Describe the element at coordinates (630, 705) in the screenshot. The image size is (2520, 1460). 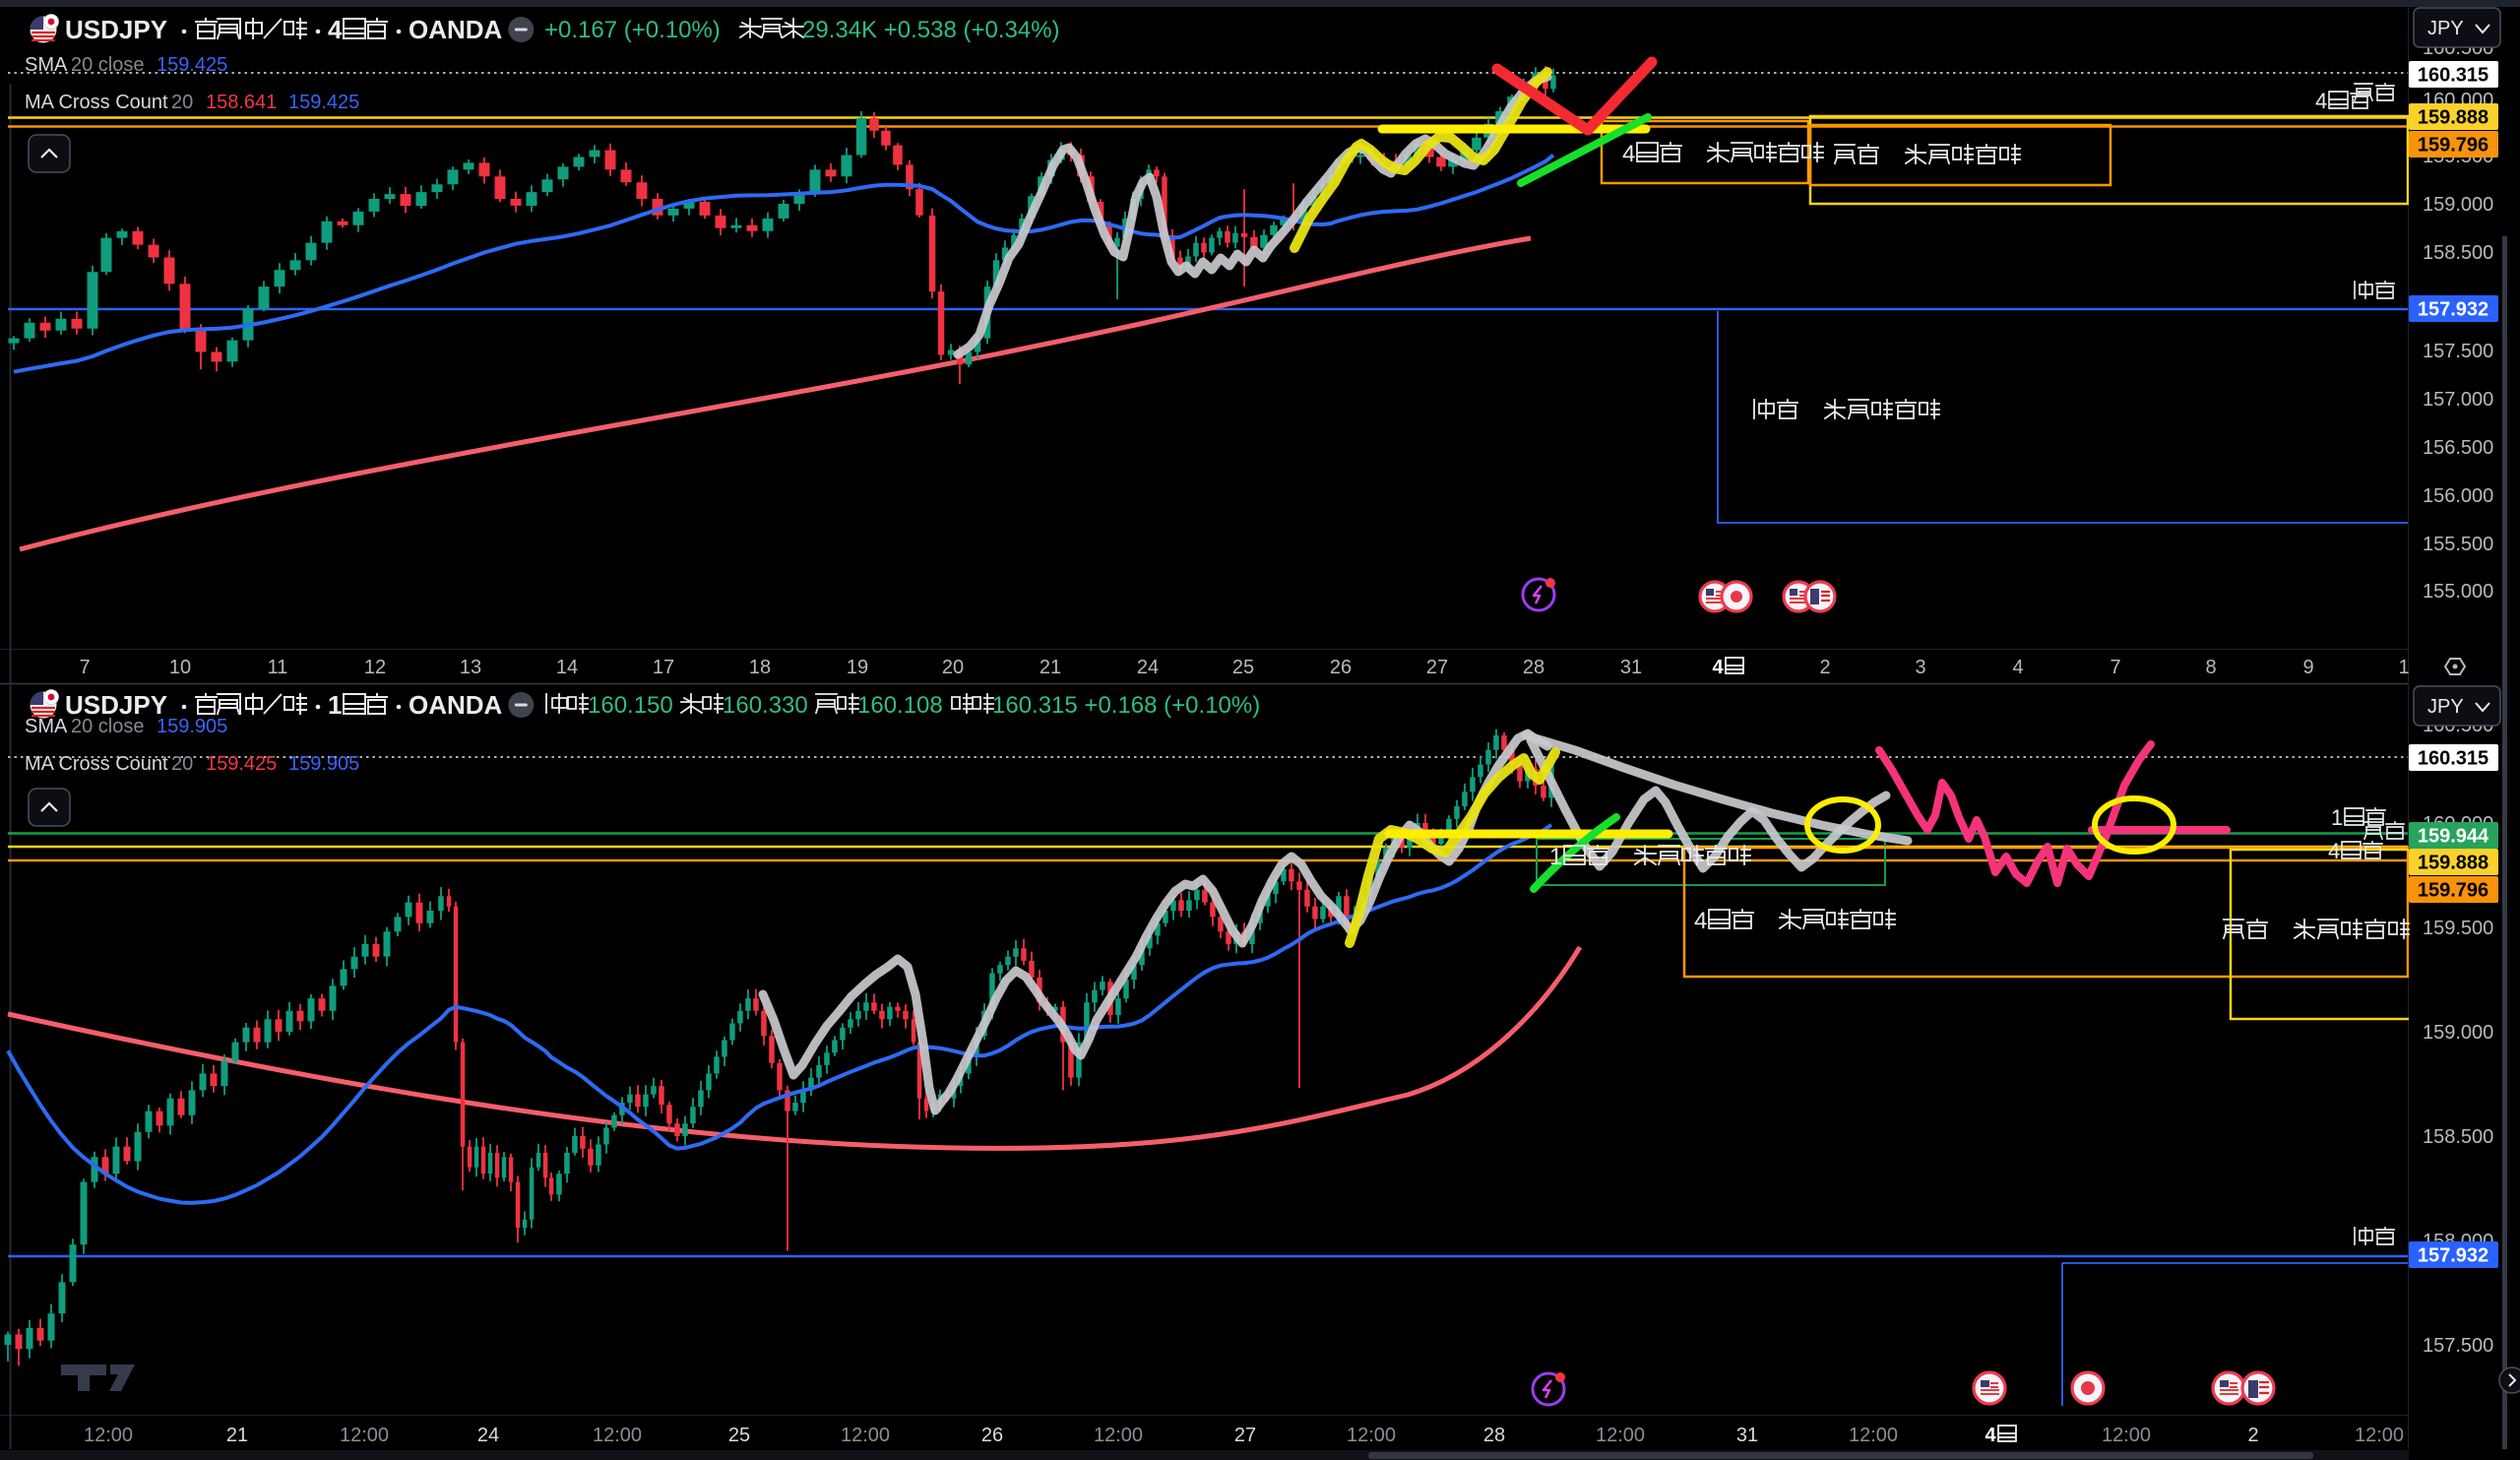
I see `svg-text: 160.150` at that location.